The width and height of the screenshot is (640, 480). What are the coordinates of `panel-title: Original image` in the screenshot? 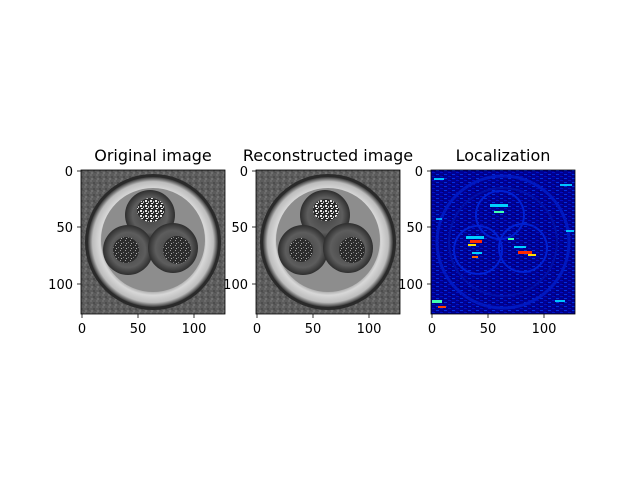 It's located at (153, 155).